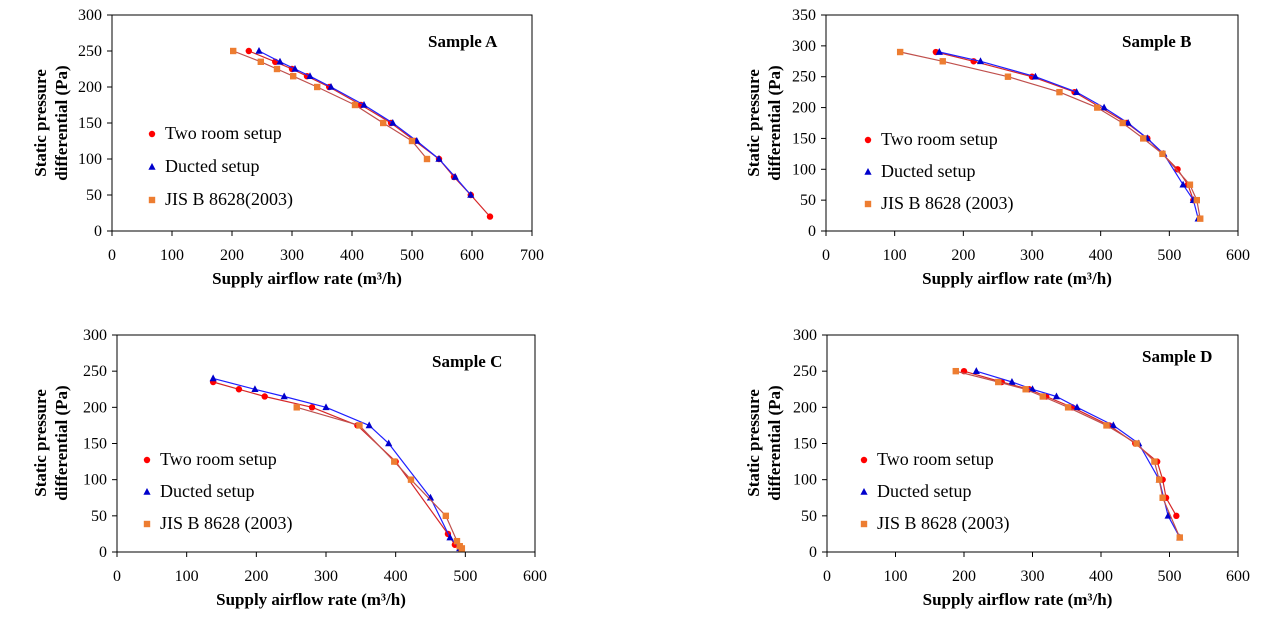 Image resolution: width=1268 pixels, height=623 pixels. What do you see at coordinates (229, 199) in the screenshot?
I see `legend-label: JIS B 8628(2003)` at bounding box center [229, 199].